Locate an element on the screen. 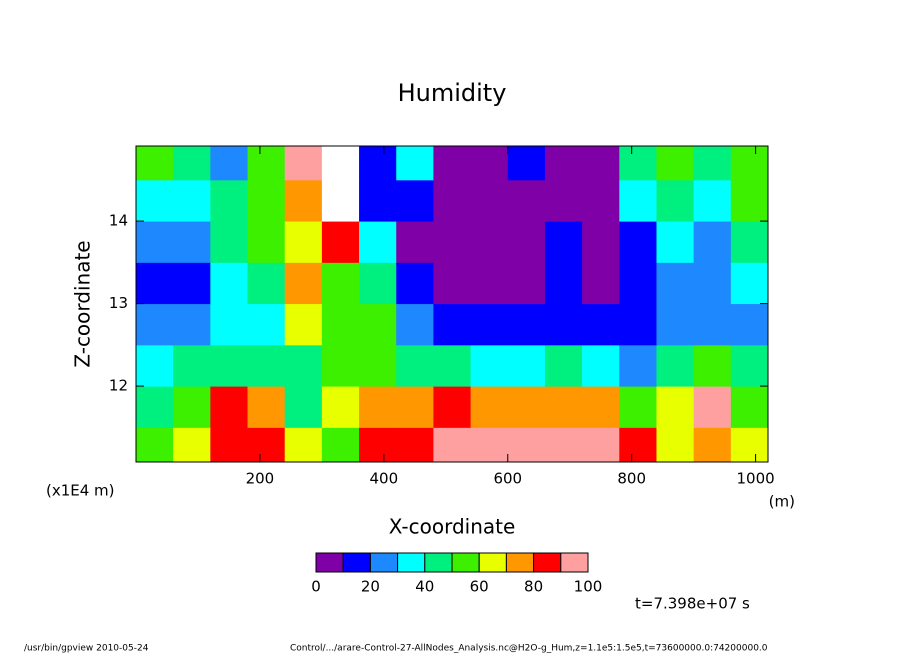 This screenshot has height=654, width=904. colorbar-tick-label: 20 is located at coordinates (370, 587).